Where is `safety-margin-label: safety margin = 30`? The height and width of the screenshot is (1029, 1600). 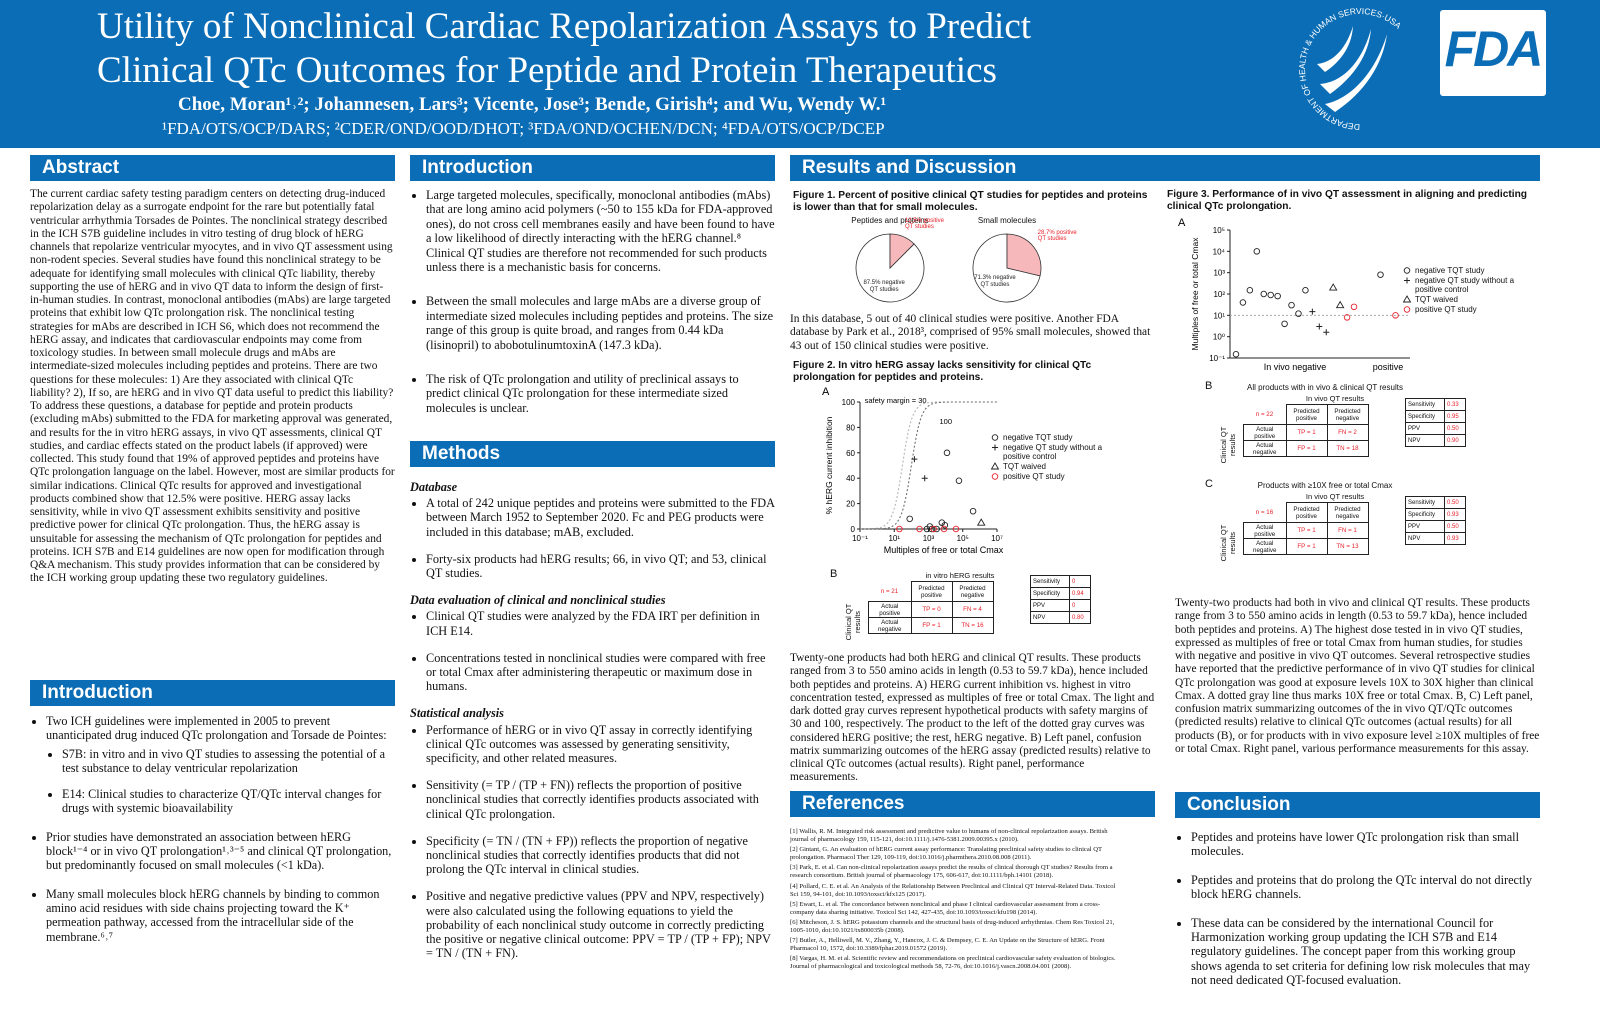 safety-margin-label: safety margin = 30 is located at coordinates (896, 400).